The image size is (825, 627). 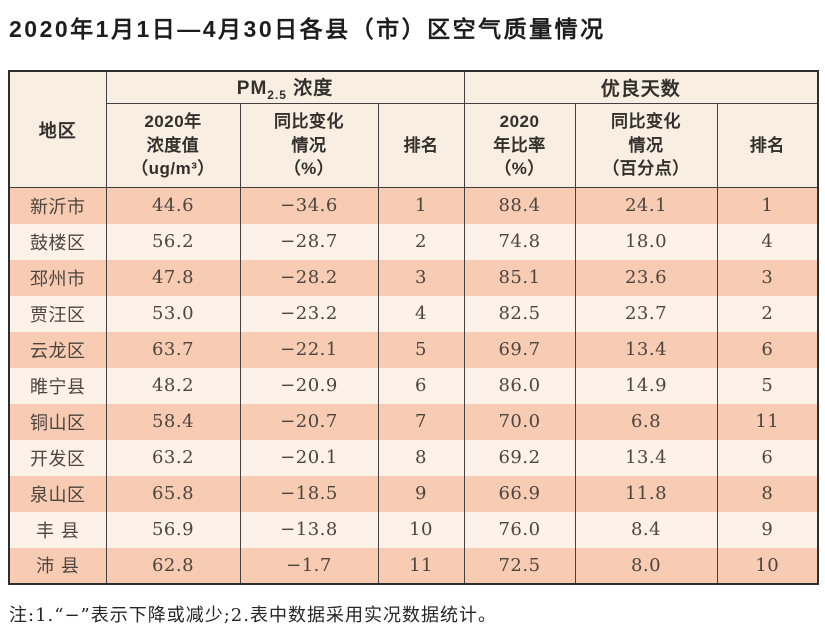 I want to click on pm-change-cell: −13.8, so click(x=308, y=529).